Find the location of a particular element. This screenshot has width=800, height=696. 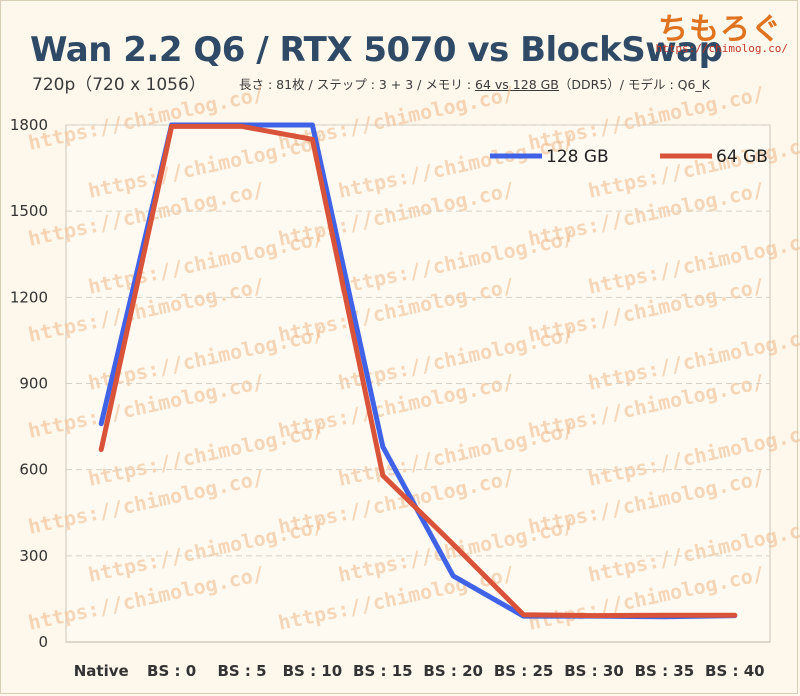

x-tick-label: Native is located at coordinates (101, 671).